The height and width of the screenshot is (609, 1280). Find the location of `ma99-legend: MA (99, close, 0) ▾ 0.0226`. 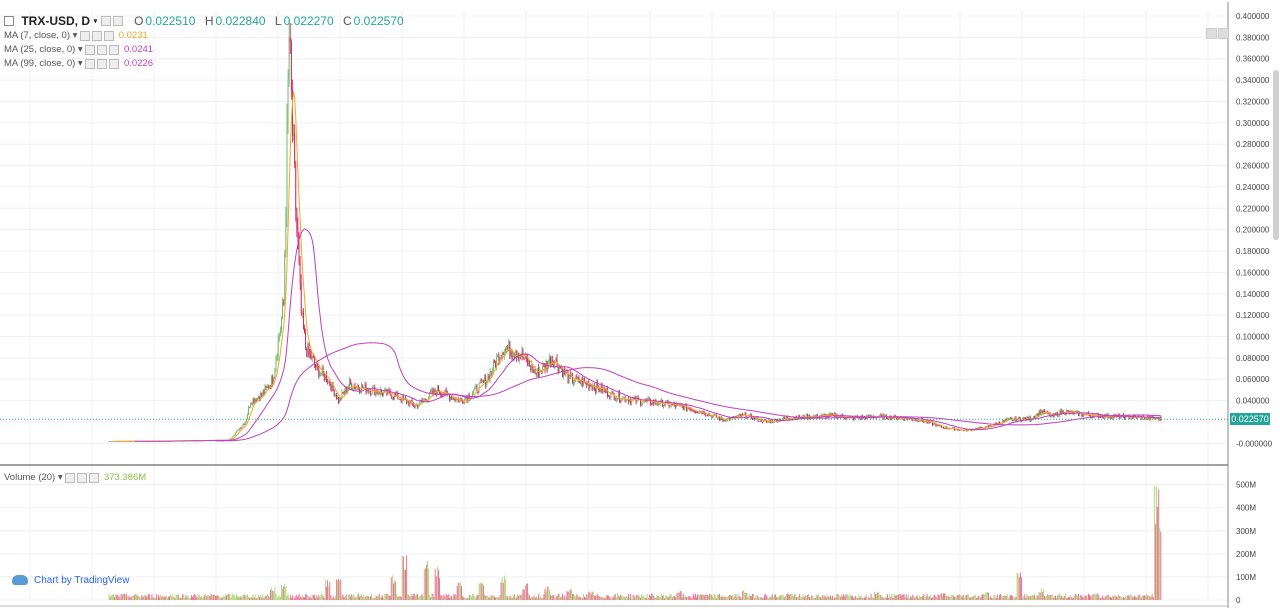

ma99-legend: MA (99, close, 0) ▾ 0.0226 is located at coordinates (78, 63).